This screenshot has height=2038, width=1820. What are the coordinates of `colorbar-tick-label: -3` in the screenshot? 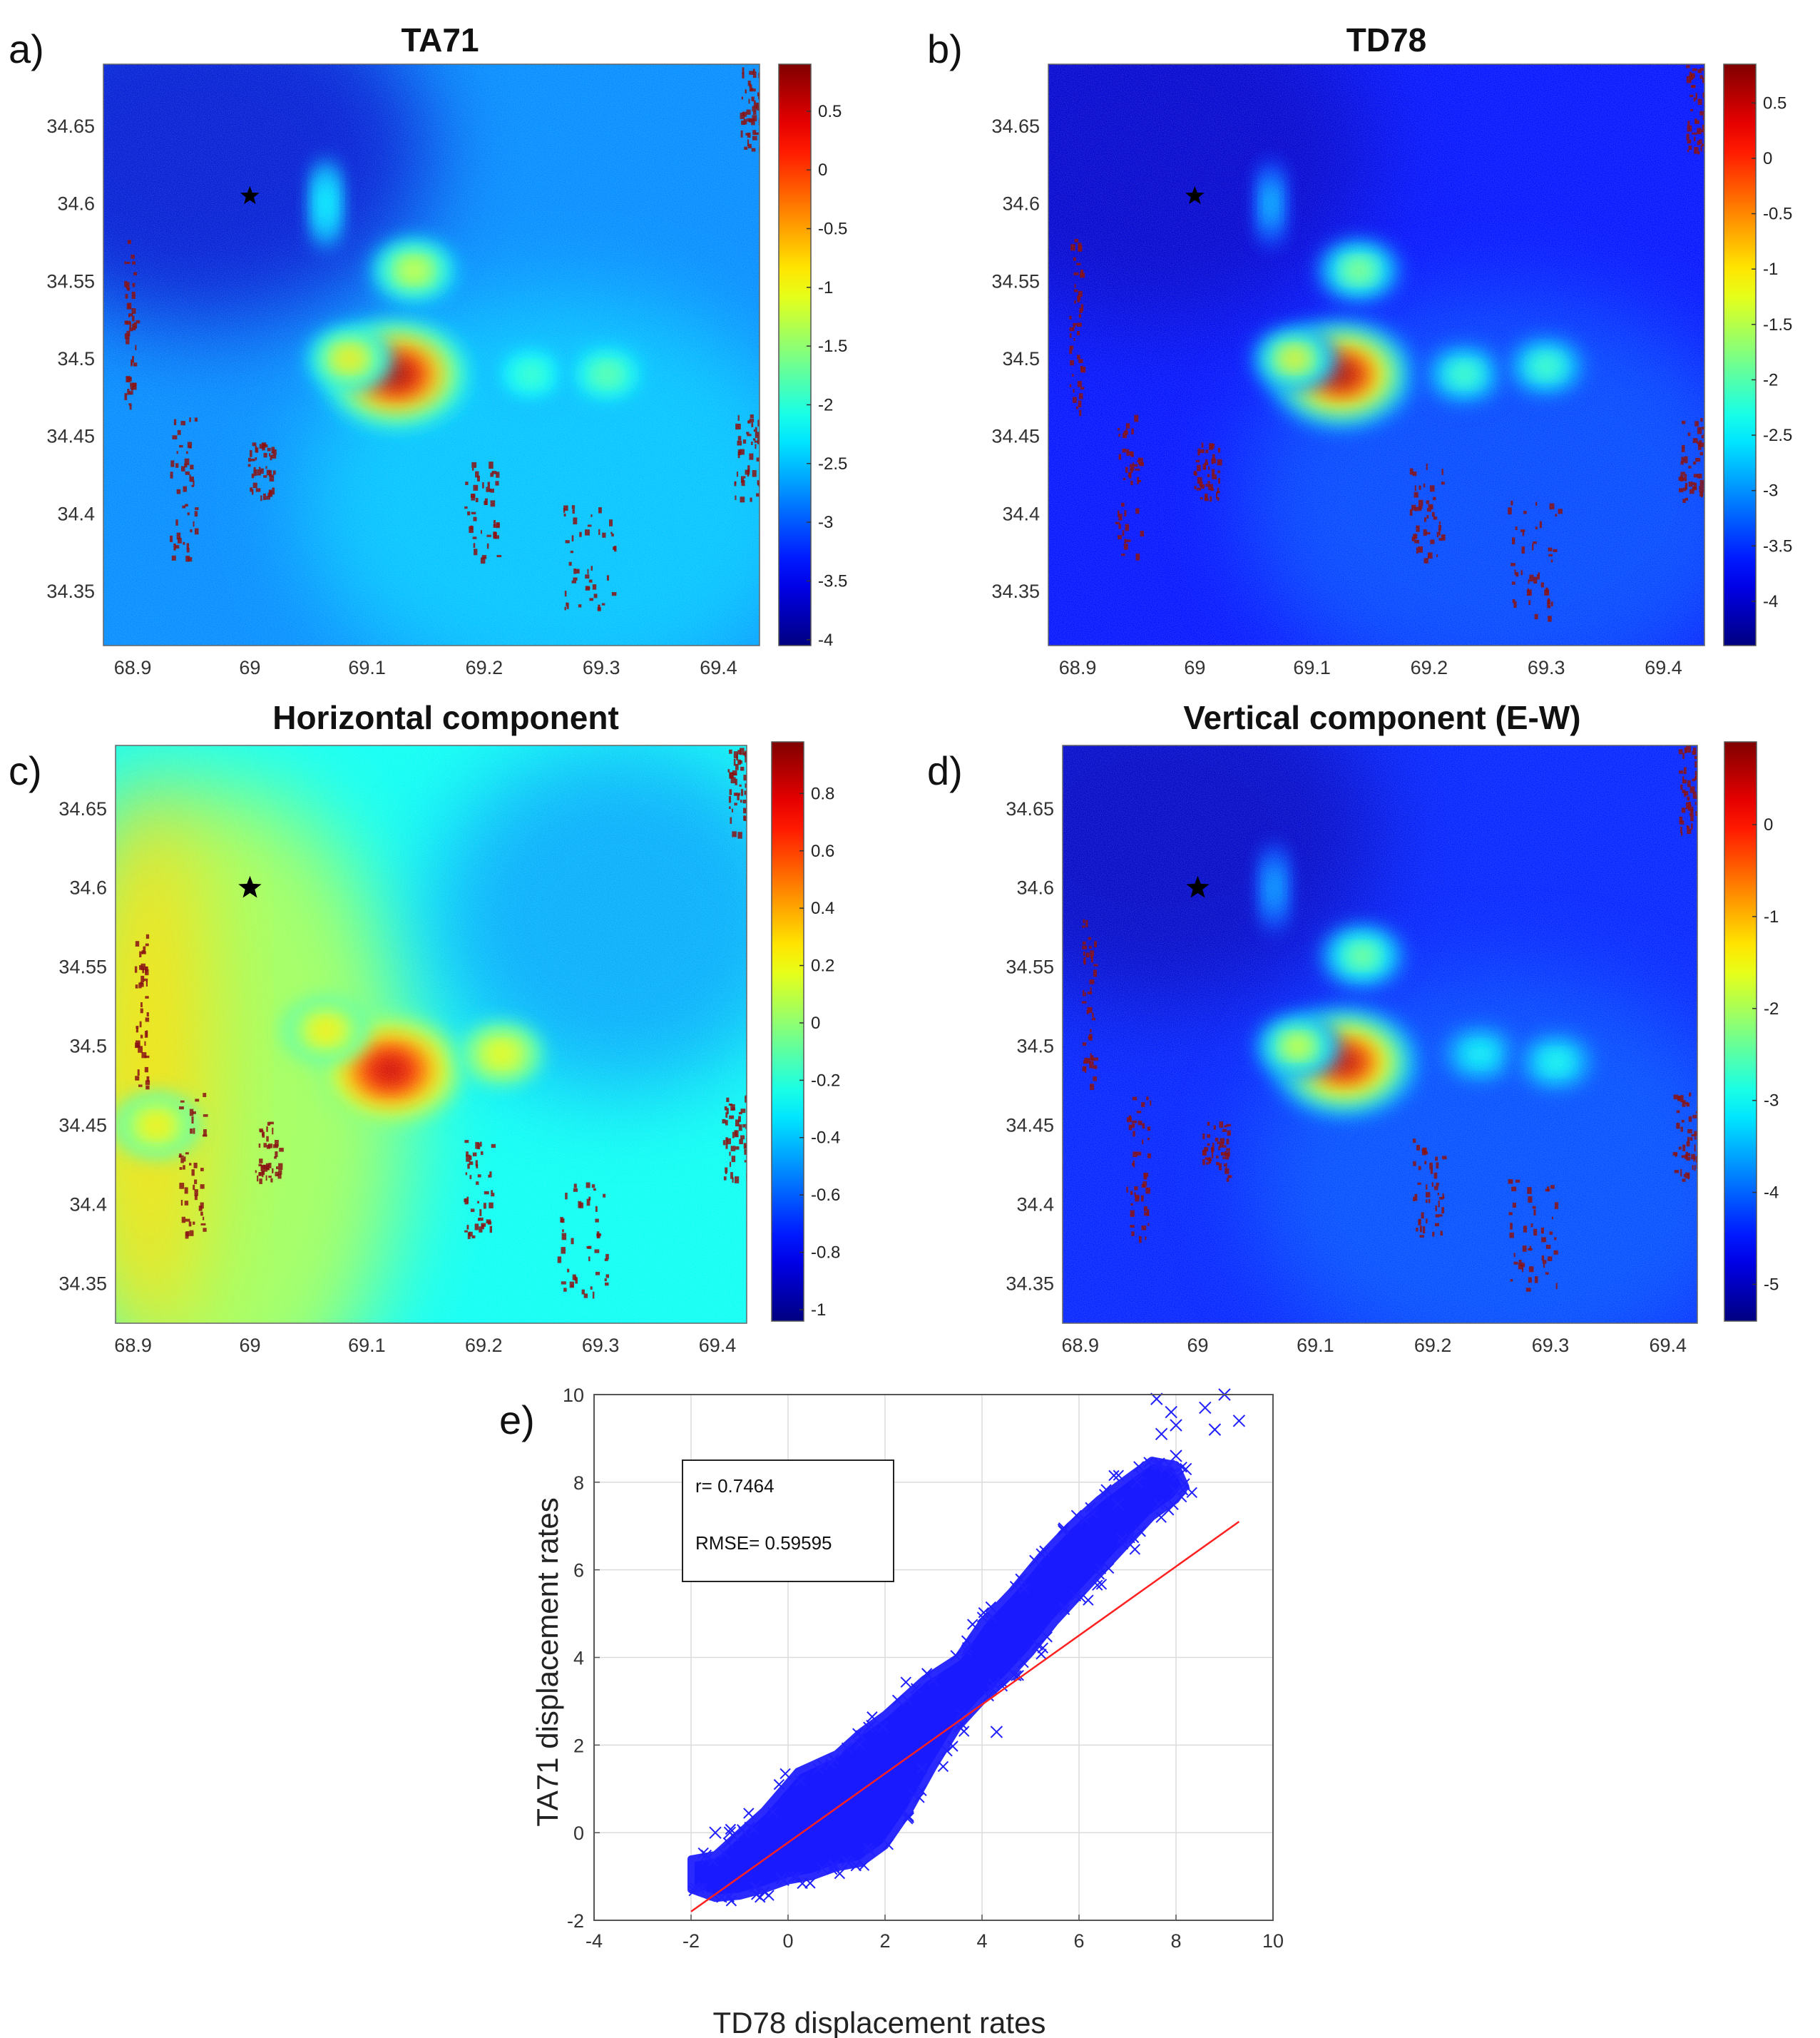 It's located at (825, 522).